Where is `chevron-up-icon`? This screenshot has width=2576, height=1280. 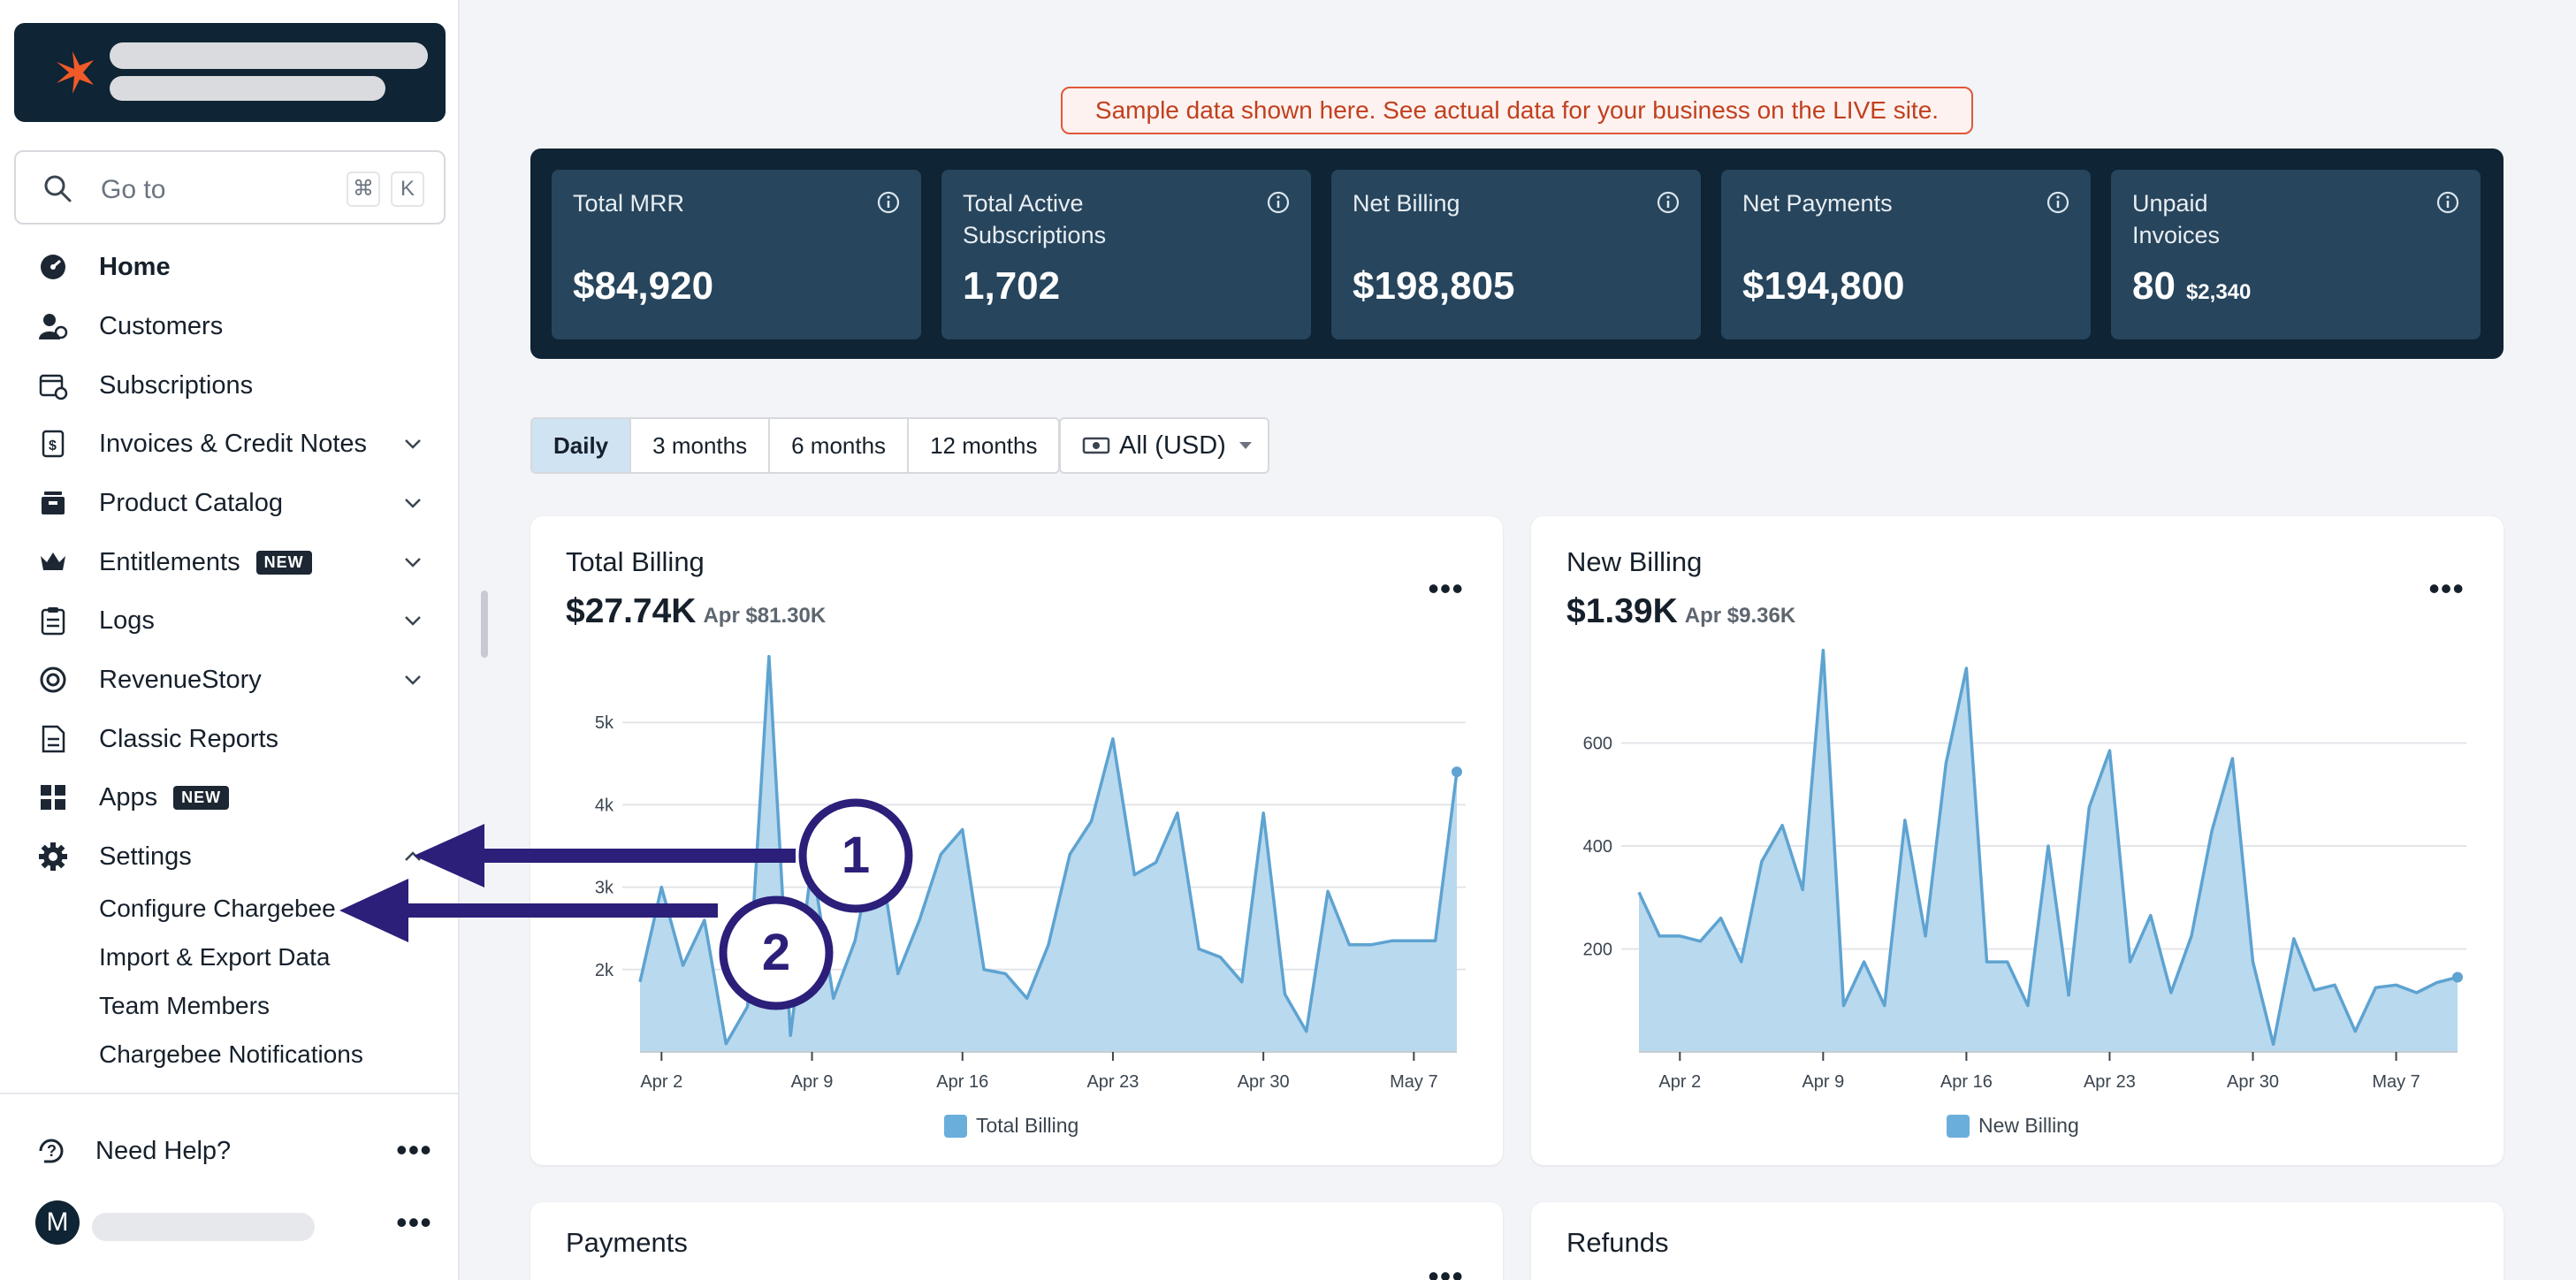
chevron-up-icon is located at coordinates (412, 856).